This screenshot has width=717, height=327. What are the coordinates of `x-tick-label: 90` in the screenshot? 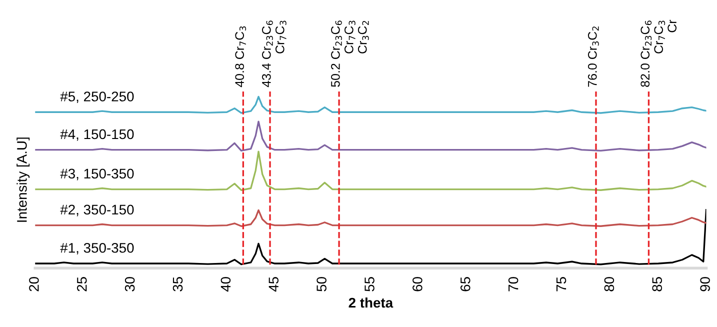 It's located at (705, 284).